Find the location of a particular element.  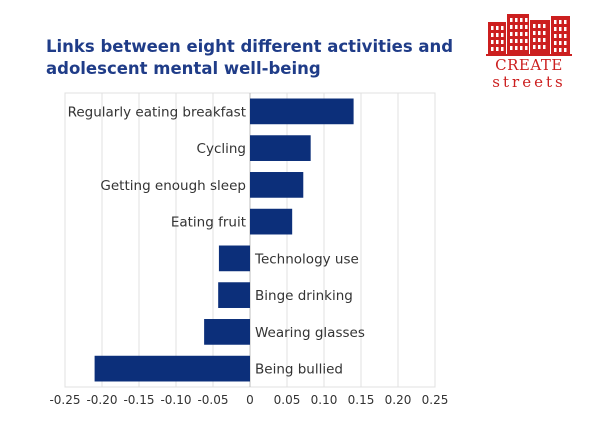

logo-word-create: CREATE is located at coordinates (529, 65).